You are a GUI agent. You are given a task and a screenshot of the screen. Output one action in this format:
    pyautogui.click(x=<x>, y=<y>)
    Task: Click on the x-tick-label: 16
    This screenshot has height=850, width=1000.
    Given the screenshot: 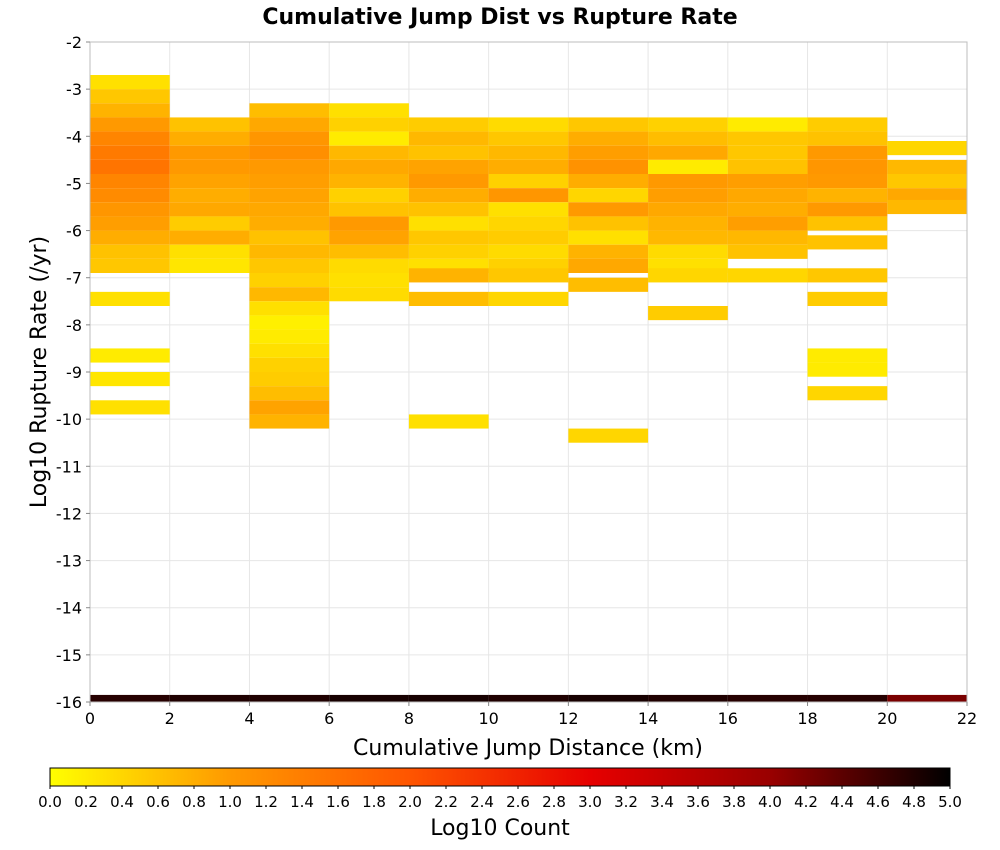 What is the action you would take?
    pyautogui.click(x=728, y=718)
    